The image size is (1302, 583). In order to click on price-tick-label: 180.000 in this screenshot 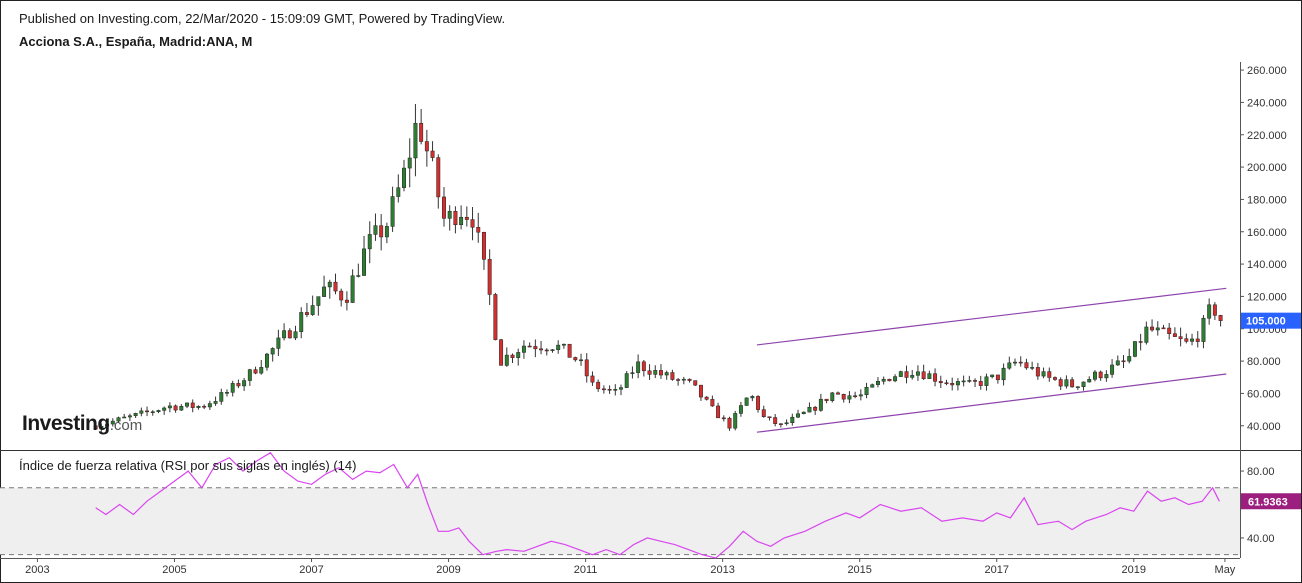, I will do `click(1267, 200)`.